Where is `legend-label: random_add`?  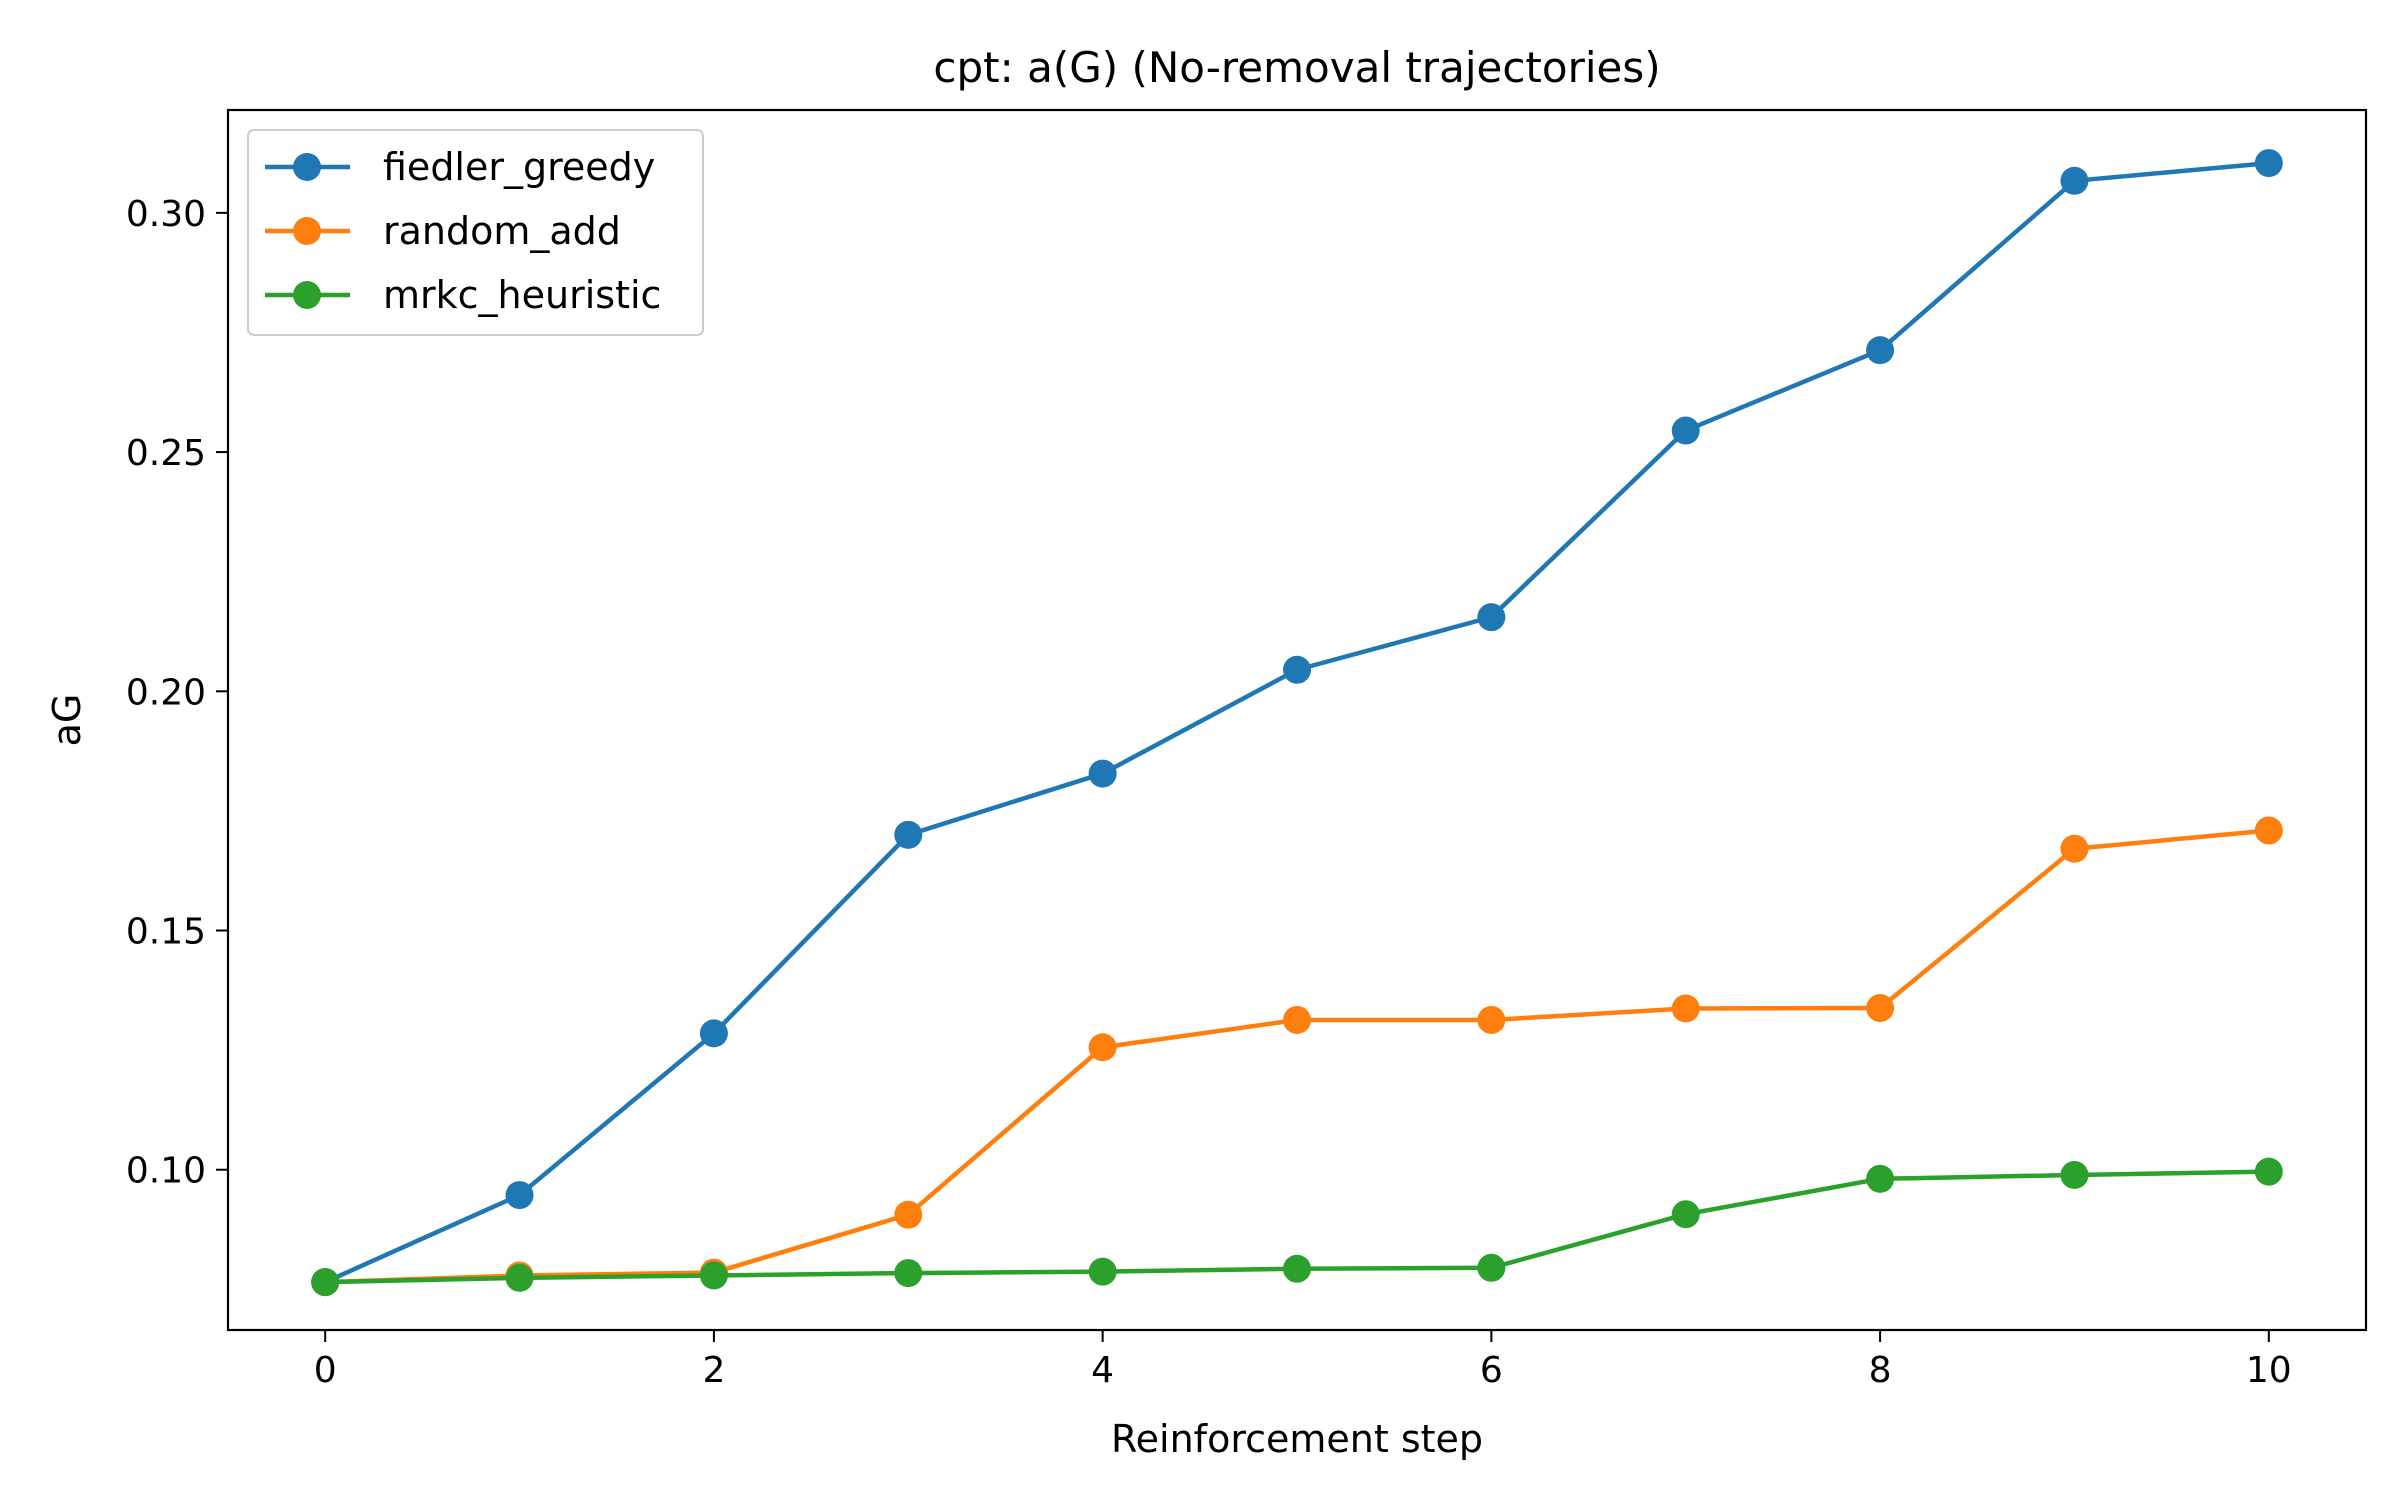
legend-label: random_add is located at coordinates (502, 231).